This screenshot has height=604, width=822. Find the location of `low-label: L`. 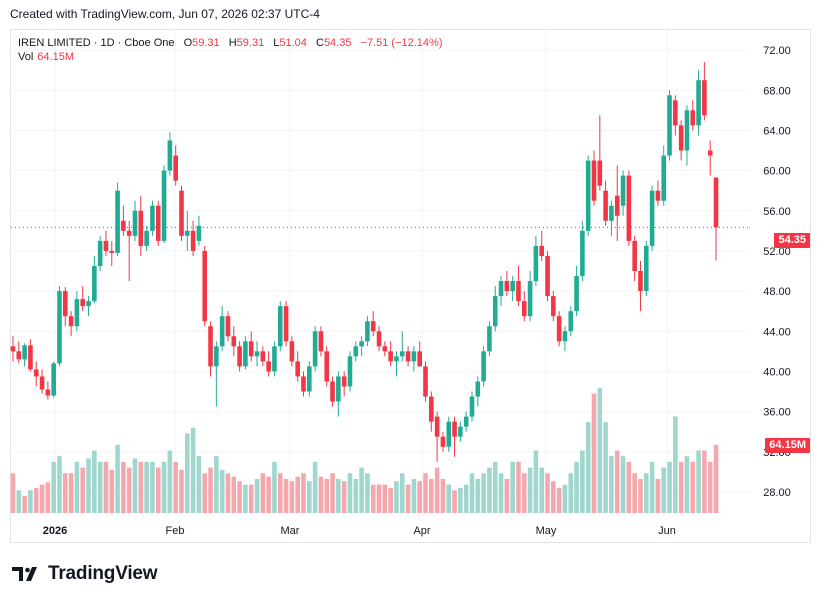

low-label: L is located at coordinates (276, 43).